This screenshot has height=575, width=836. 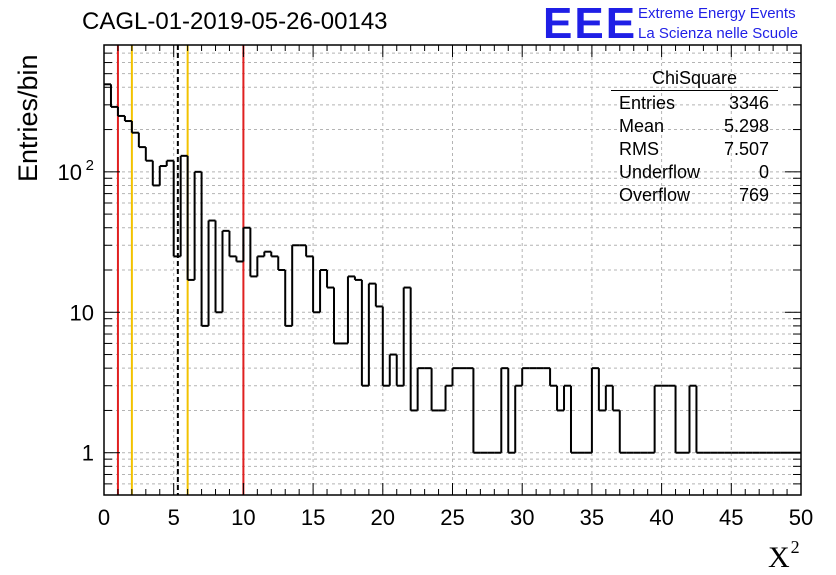 I want to click on x-axis-label-base: X, so click(x=779, y=557).